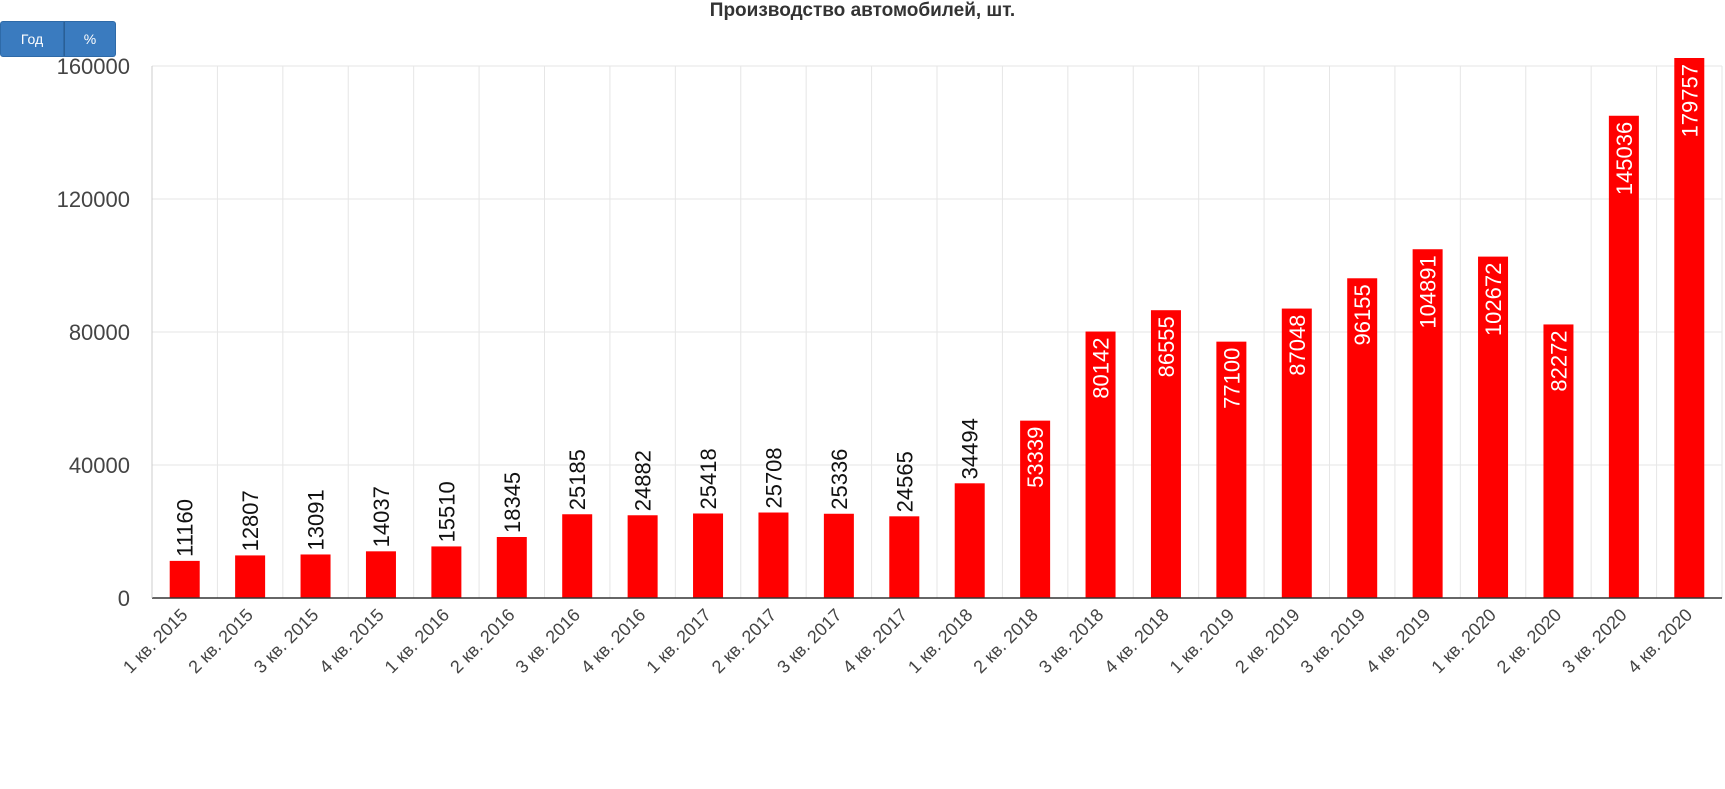  Describe the element at coordinates (1166, 346) in the screenshot. I see `data-label: 86555` at that location.